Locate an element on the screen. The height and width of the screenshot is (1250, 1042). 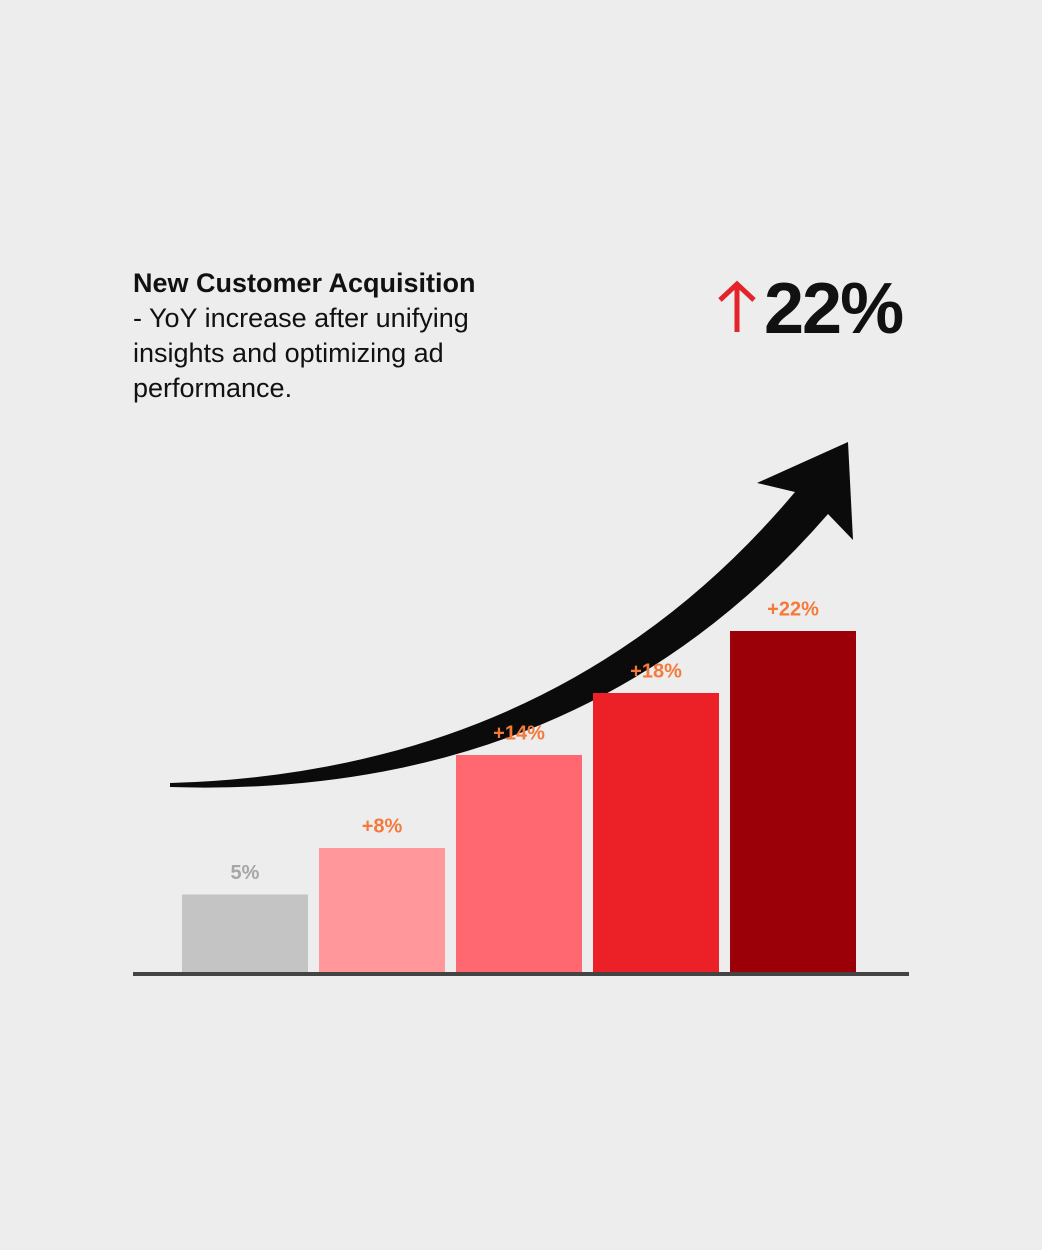
highlight-value: 22% is located at coordinates (834, 309).